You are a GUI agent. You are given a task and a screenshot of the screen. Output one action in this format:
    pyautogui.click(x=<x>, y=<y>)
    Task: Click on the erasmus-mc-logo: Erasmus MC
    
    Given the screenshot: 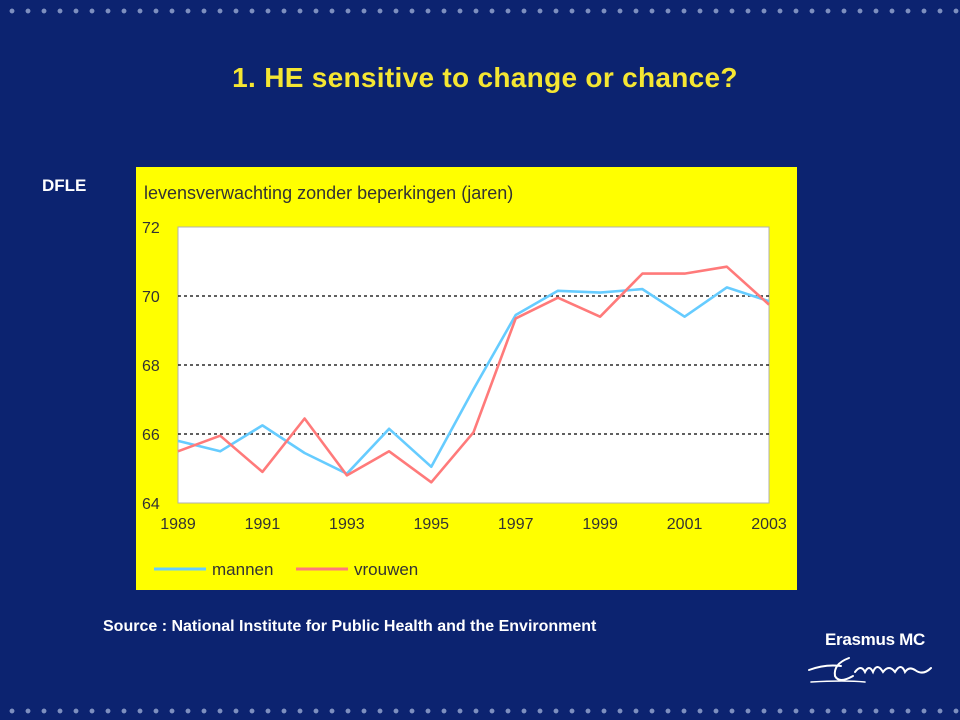 What is the action you would take?
    pyautogui.click(x=875, y=659)
    